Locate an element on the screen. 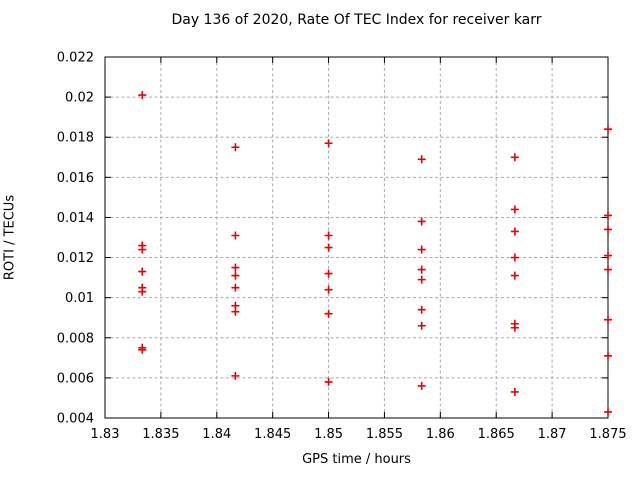  y-tick-label: 0.008 is located at coordinates (75, 338).